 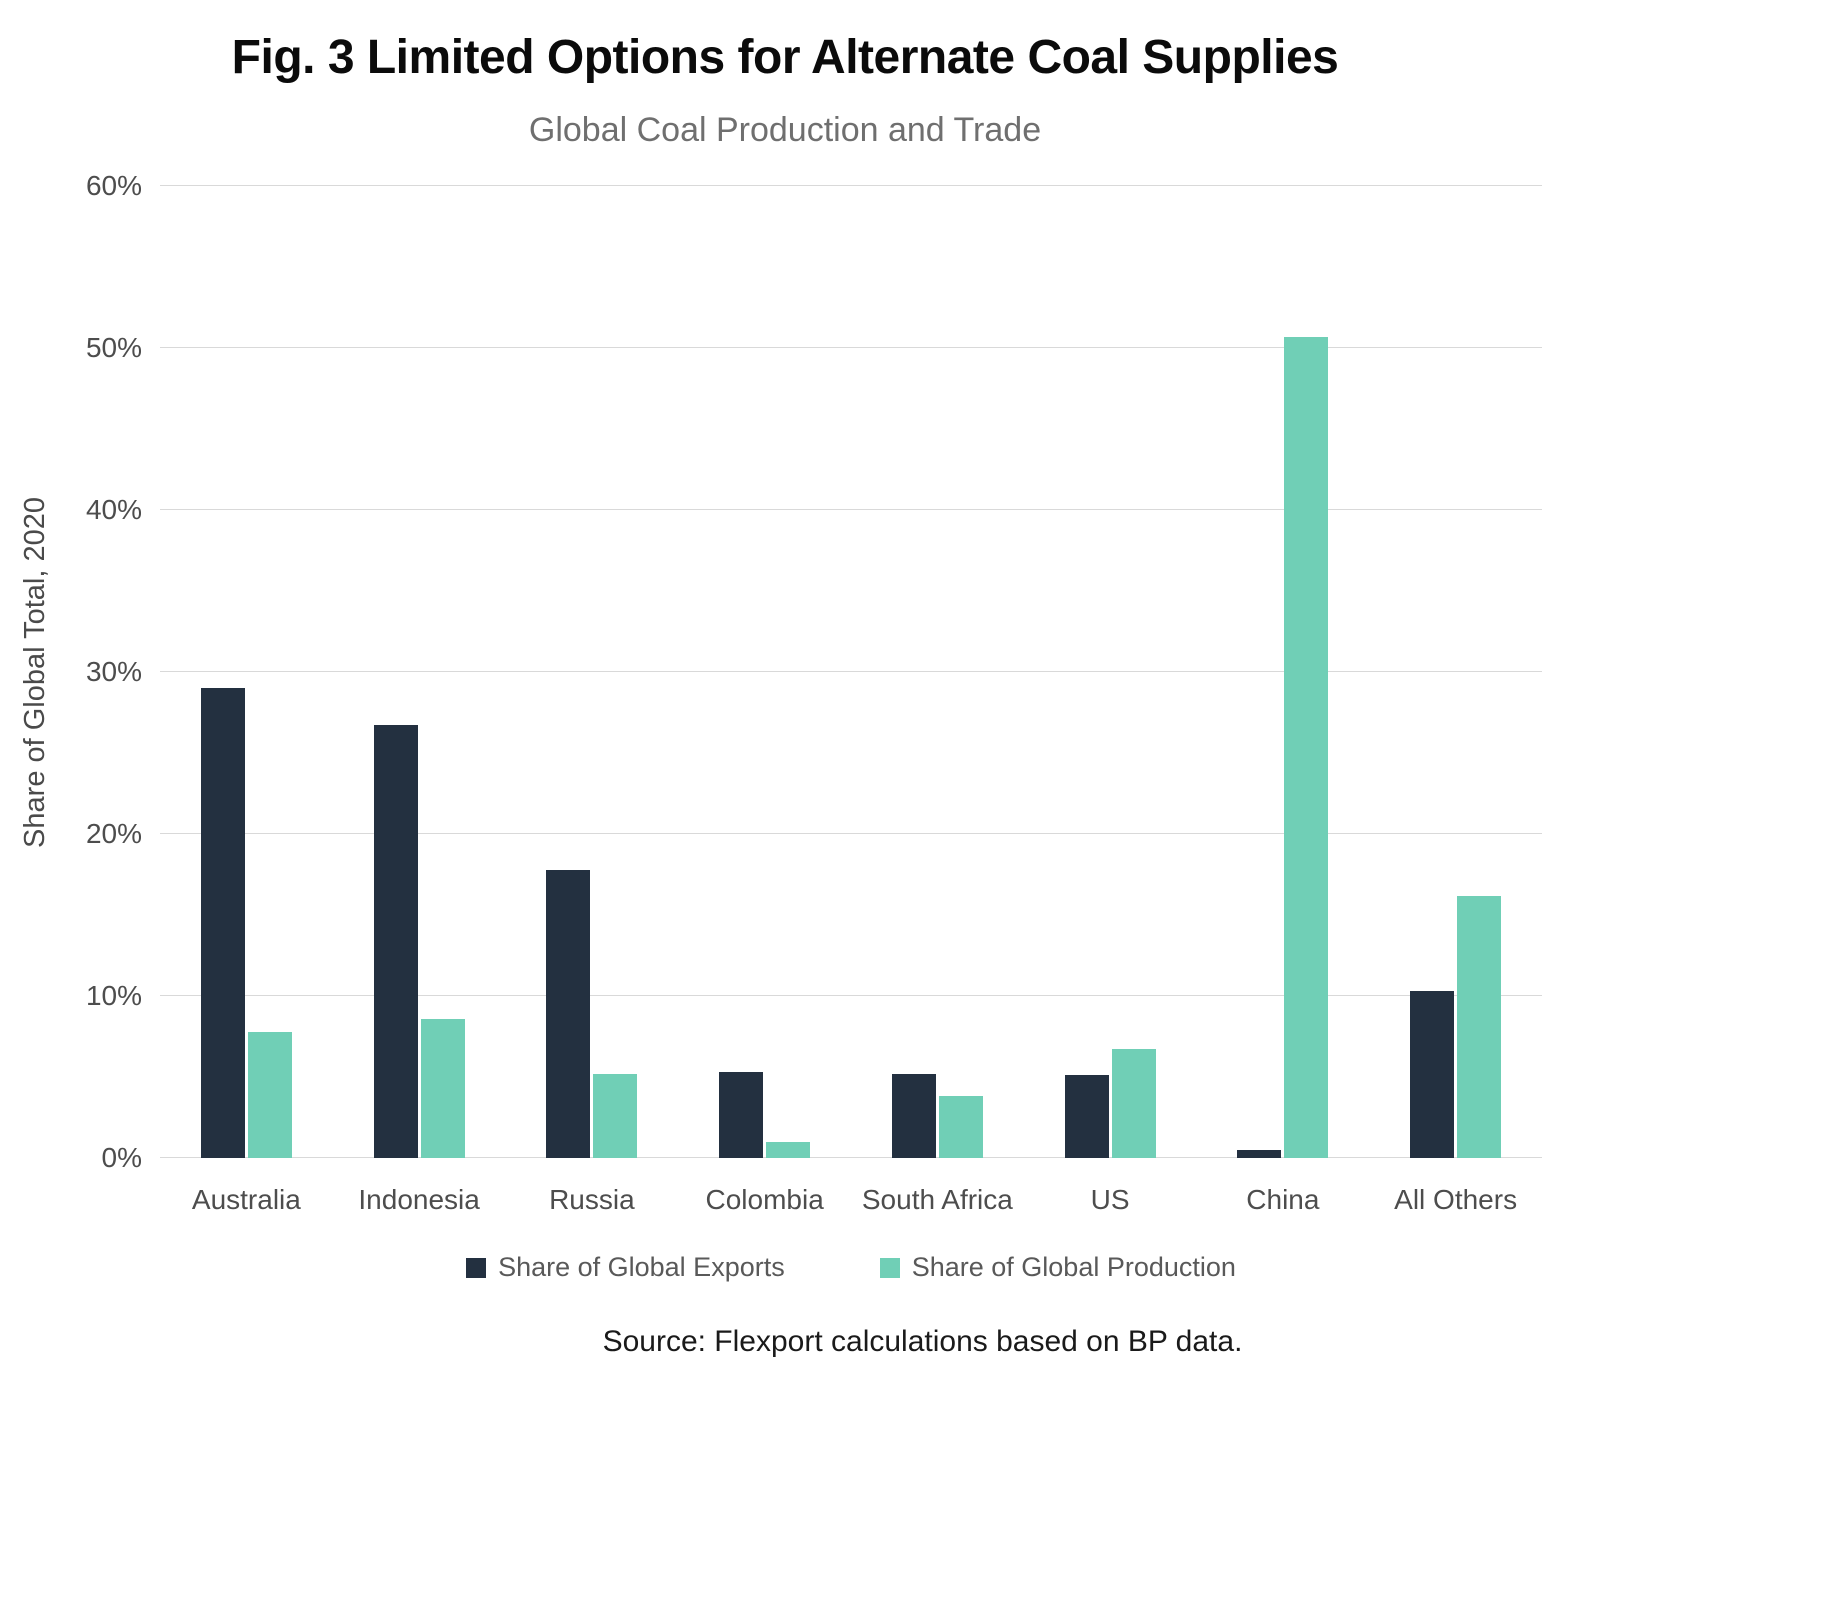 I want to click on bar-group-all-others, so click(x=1455, y=672).